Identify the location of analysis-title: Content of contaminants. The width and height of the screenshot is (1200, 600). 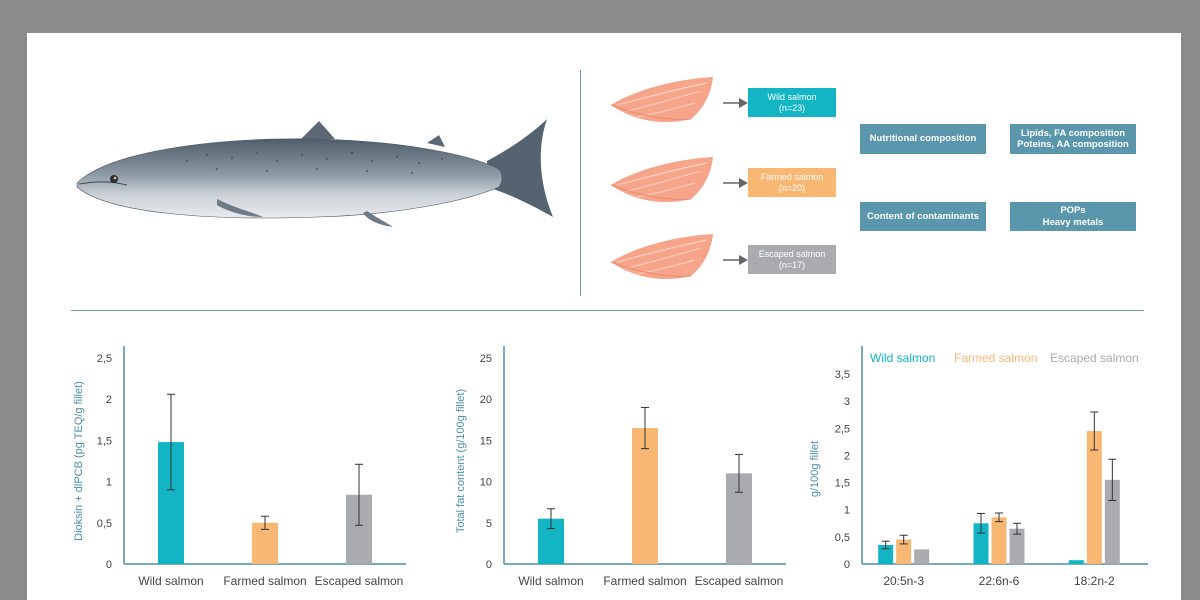
(923, 216).